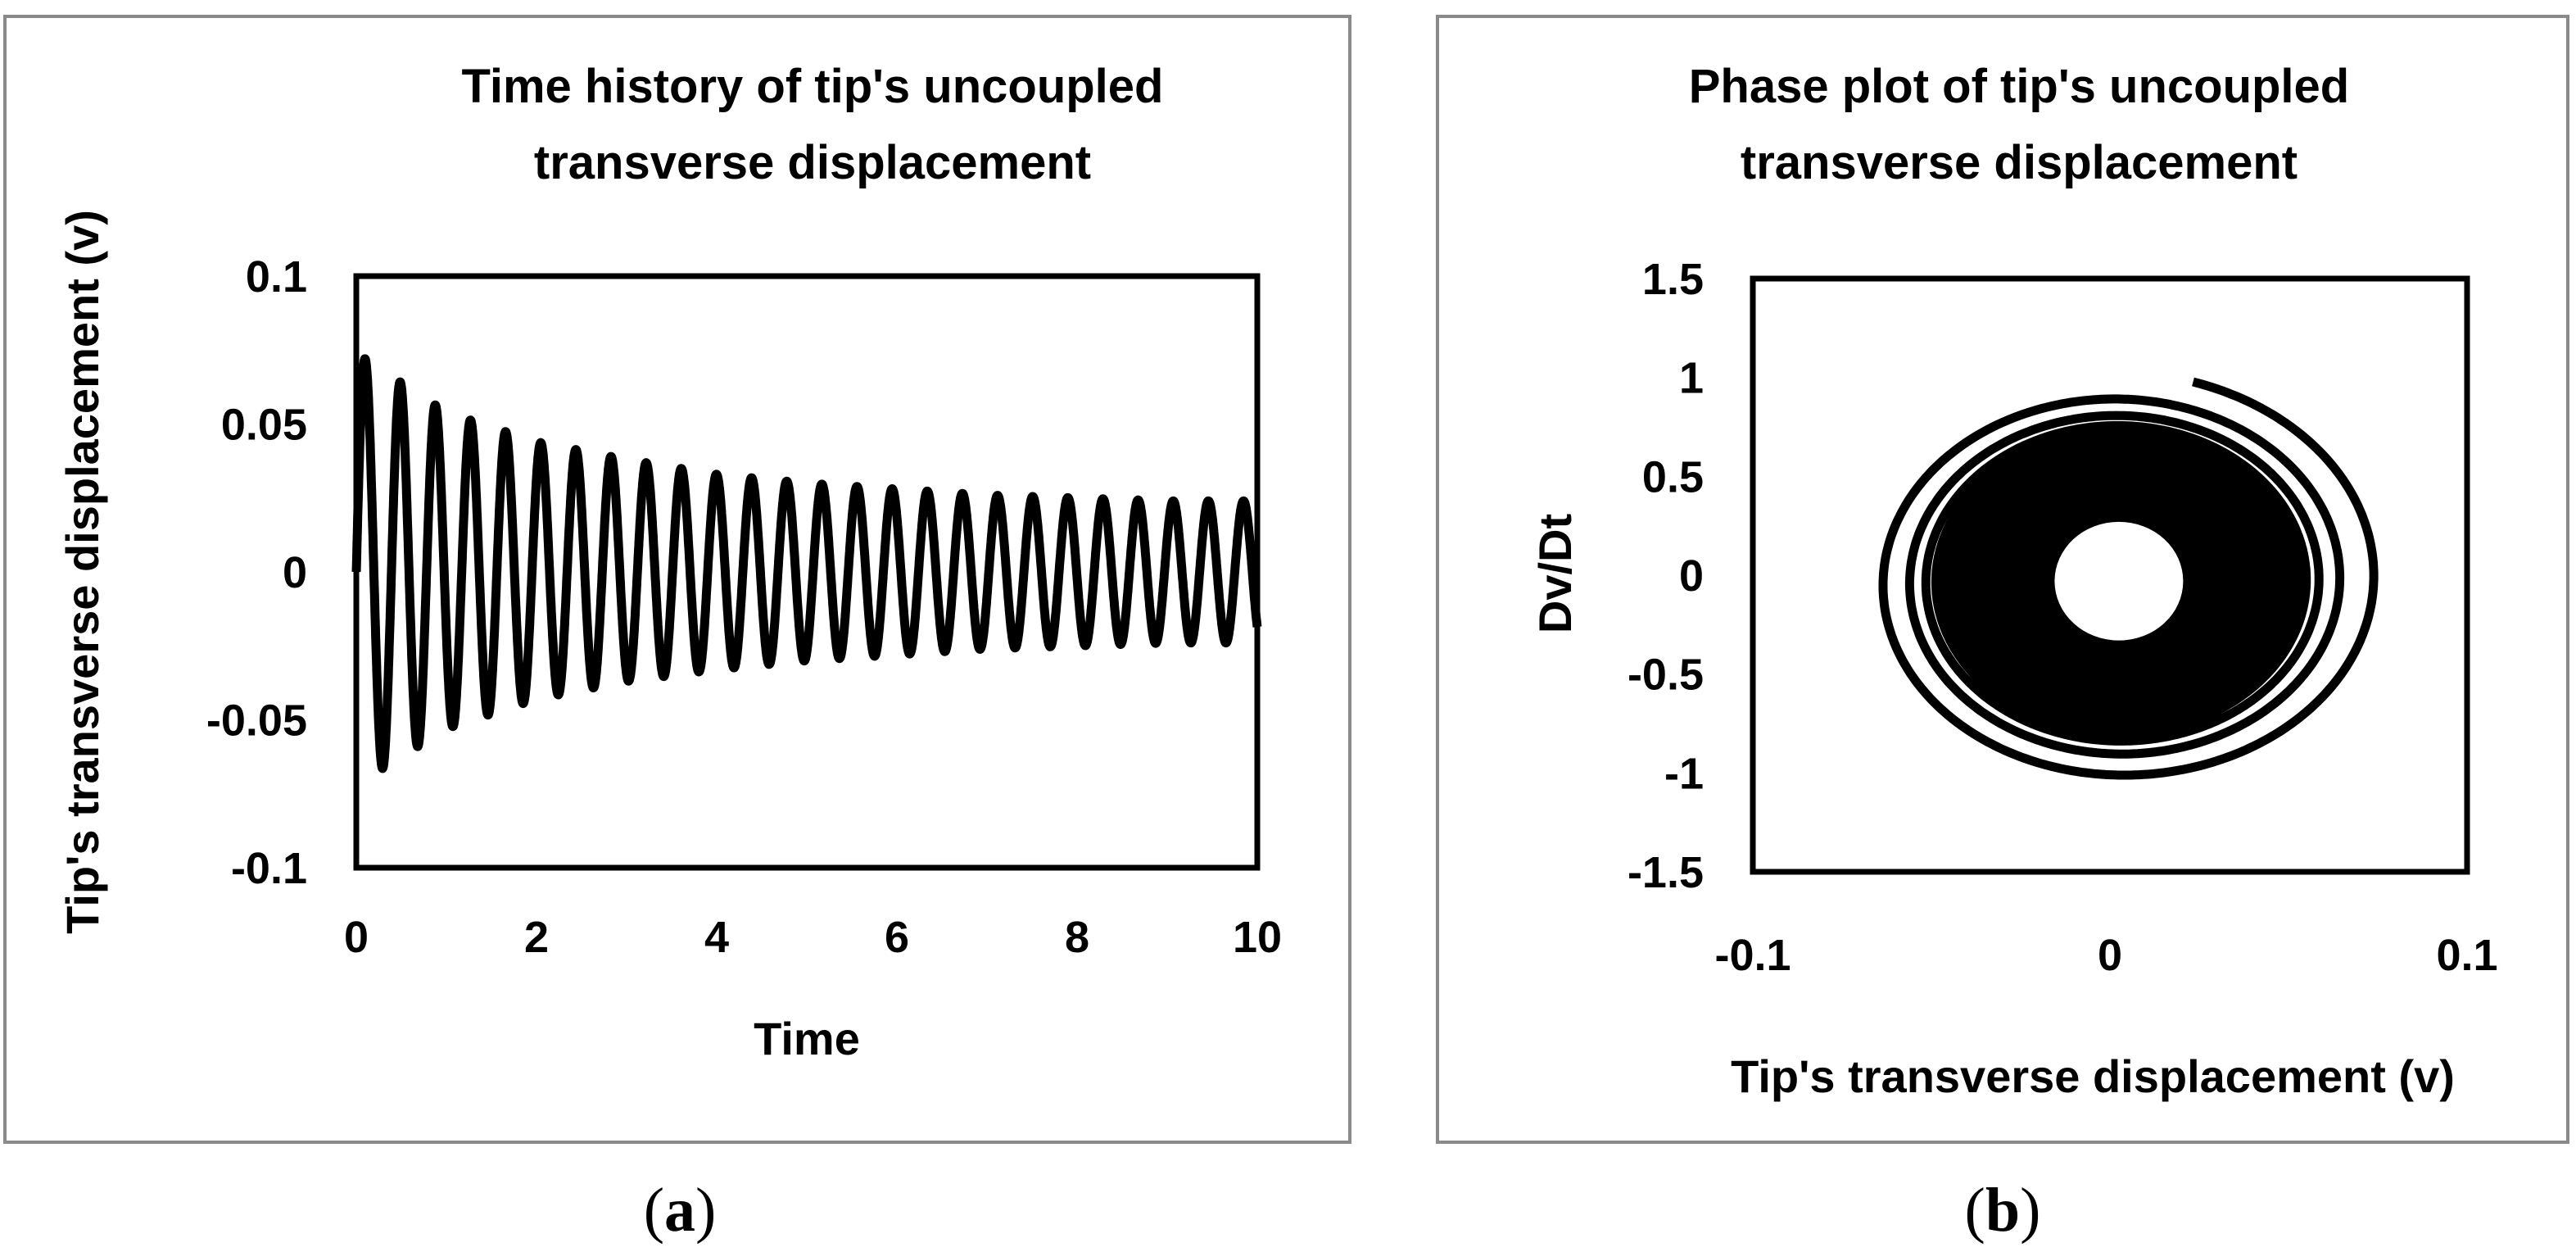 The image size is (2576, 1252). What do you see at coordinates (812, 86) in the screenshot?
I see `chart-a-title-line-1: Time history of tip's uncoupled` at bounding box center [812, 86].